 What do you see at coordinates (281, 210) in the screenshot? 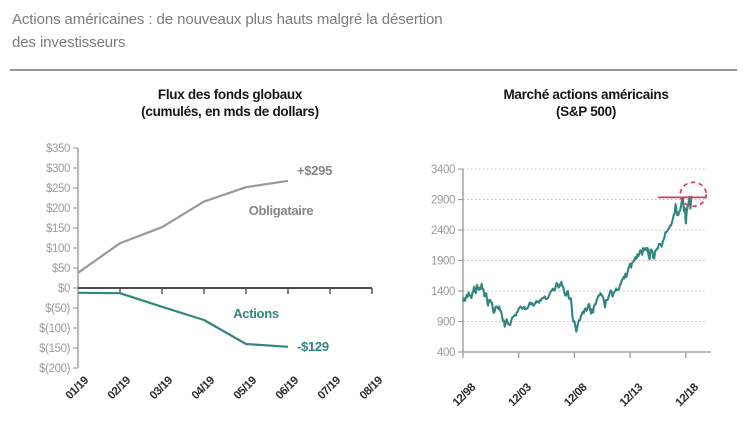
I see `bond-series-label: Obligataire` at bounding box center [281, 210].